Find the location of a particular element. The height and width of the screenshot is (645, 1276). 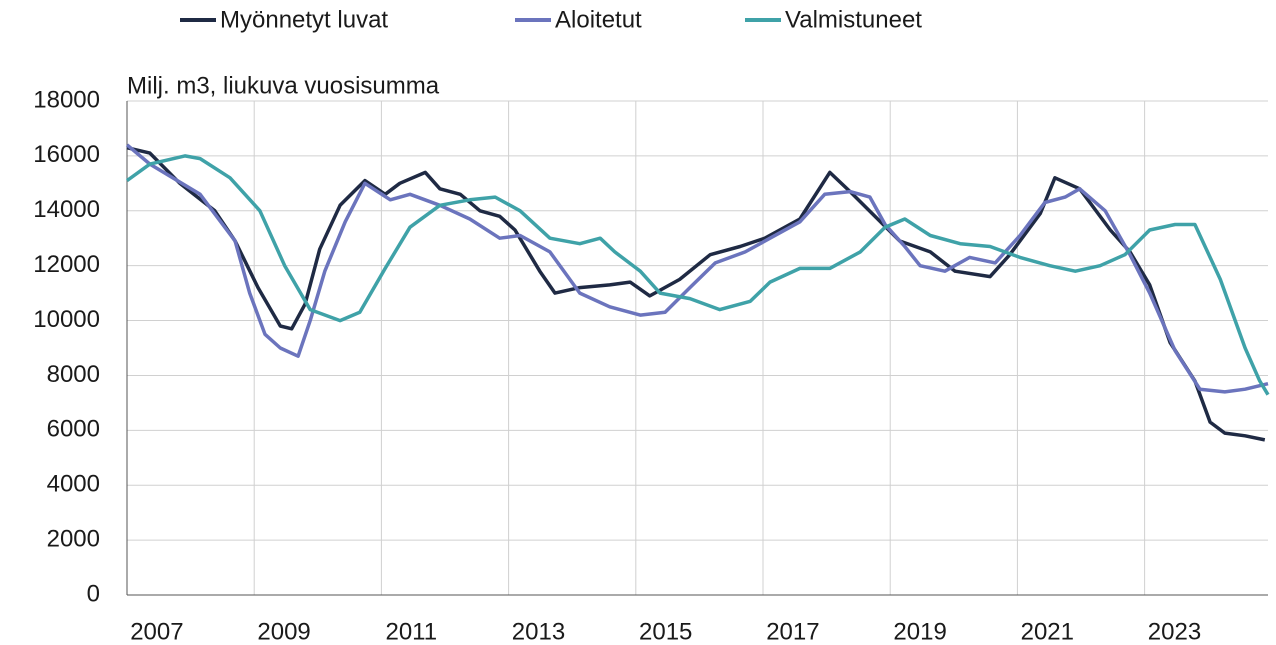

x-tick-label: 2019 is located at coordinates (919, 631).